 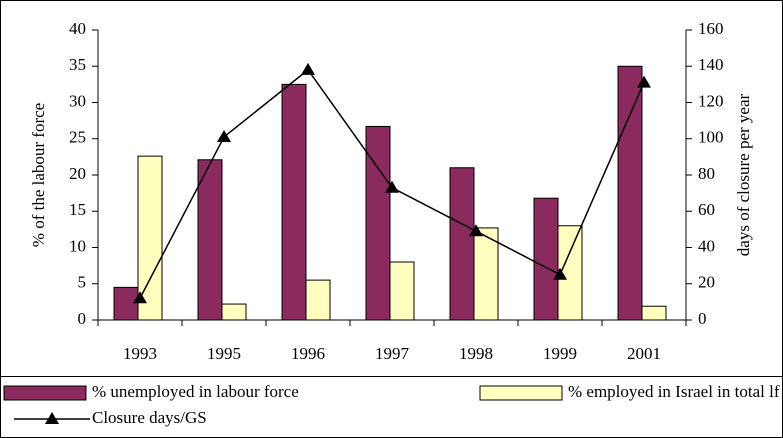 What do you see at coordinates (702, 318) in the screenshot?
I see `y2-tick-label: 0` at bounding box center [702, 318].